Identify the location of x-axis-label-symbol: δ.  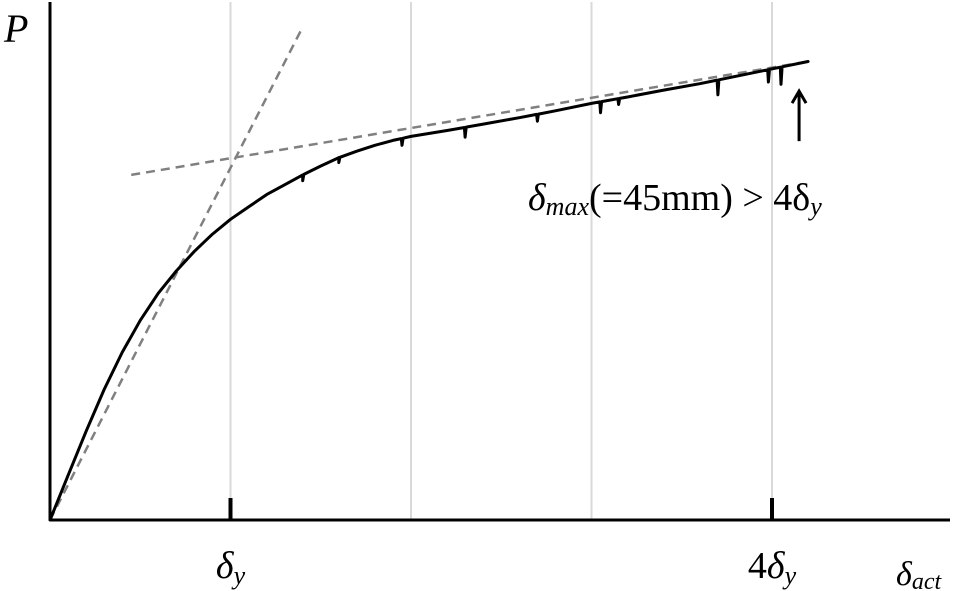
(904, 573).